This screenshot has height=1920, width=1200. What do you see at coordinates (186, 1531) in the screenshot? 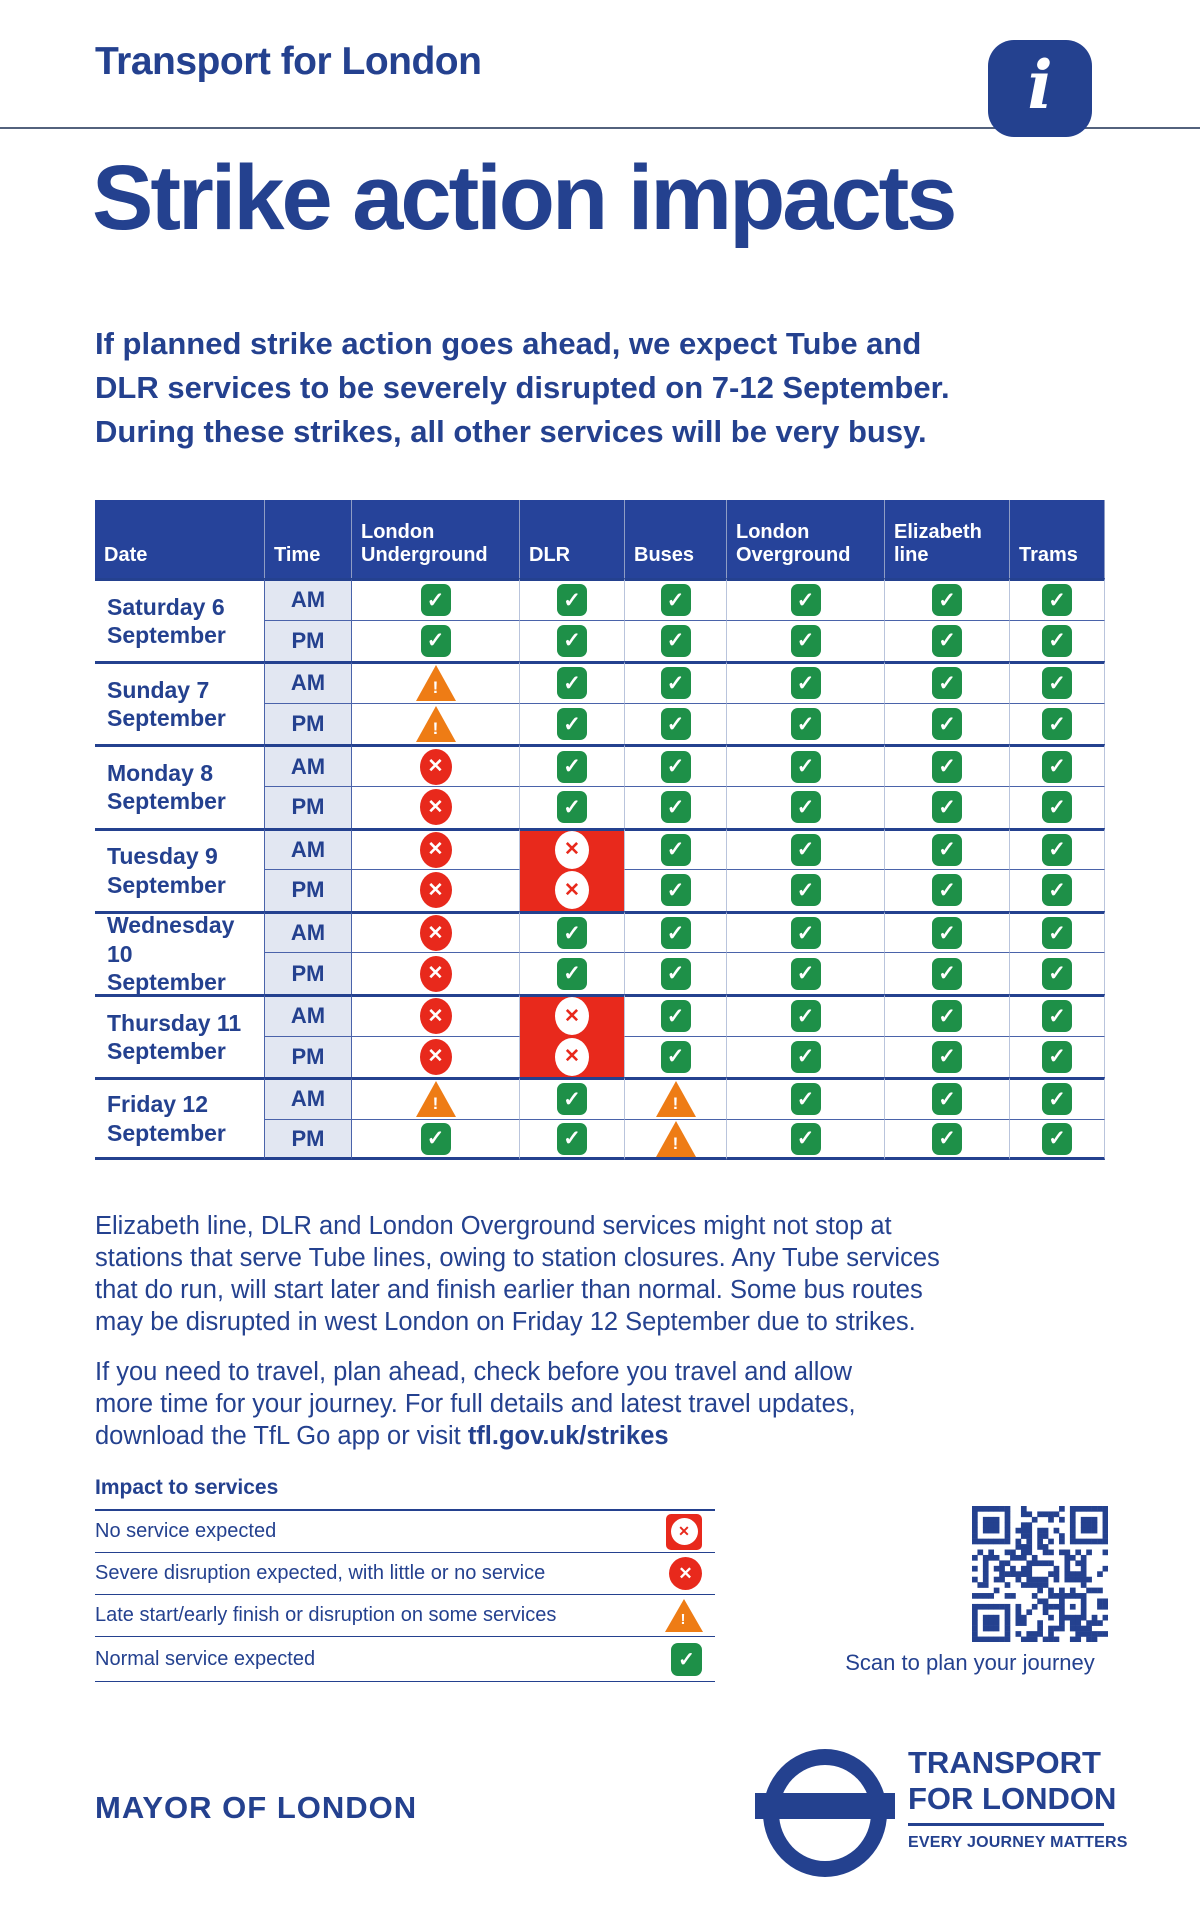
I see `legend-label: No service expected` at bounding box center [186, 1531].